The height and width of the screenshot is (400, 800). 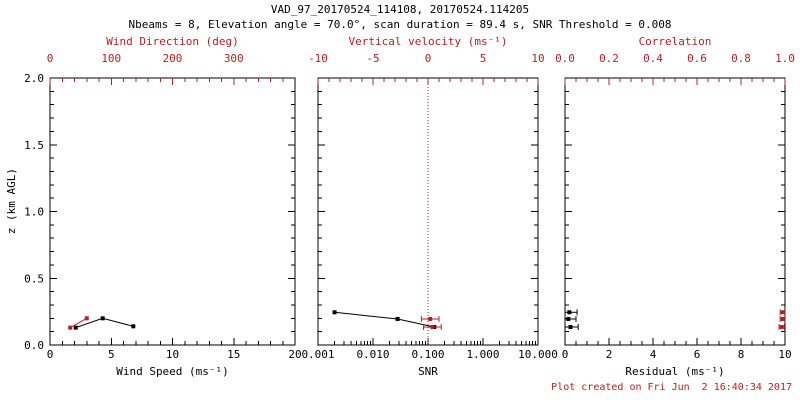 I want to click on y-tick-label: 1.0, so click(x=34, y=212).